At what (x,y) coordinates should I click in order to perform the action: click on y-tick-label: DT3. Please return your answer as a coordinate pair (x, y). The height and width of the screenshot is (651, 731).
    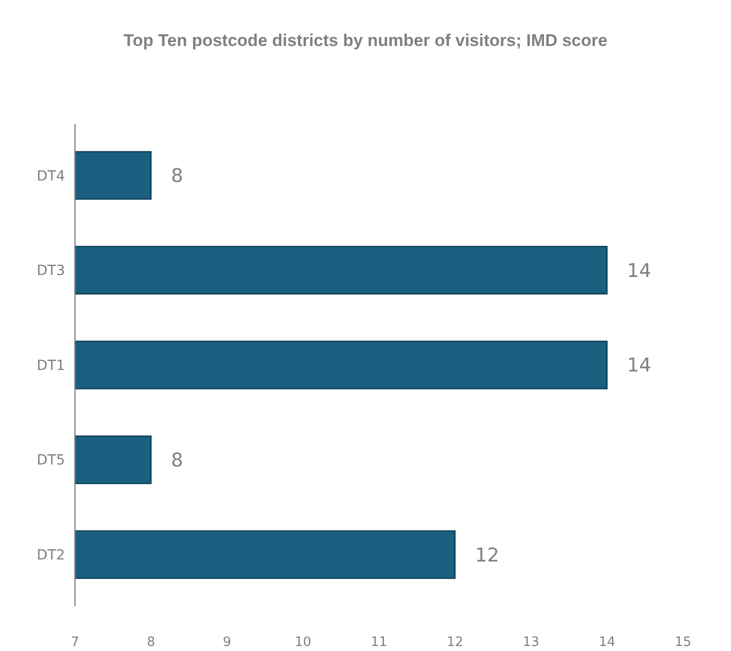
    Looking at the image, I should click on (50, 271).